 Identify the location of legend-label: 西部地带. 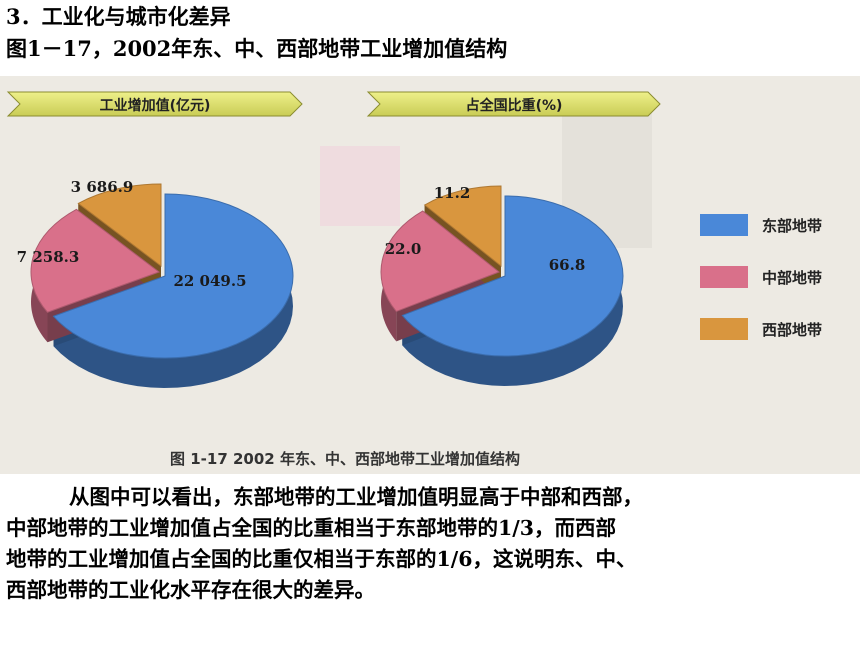
(792, 330).